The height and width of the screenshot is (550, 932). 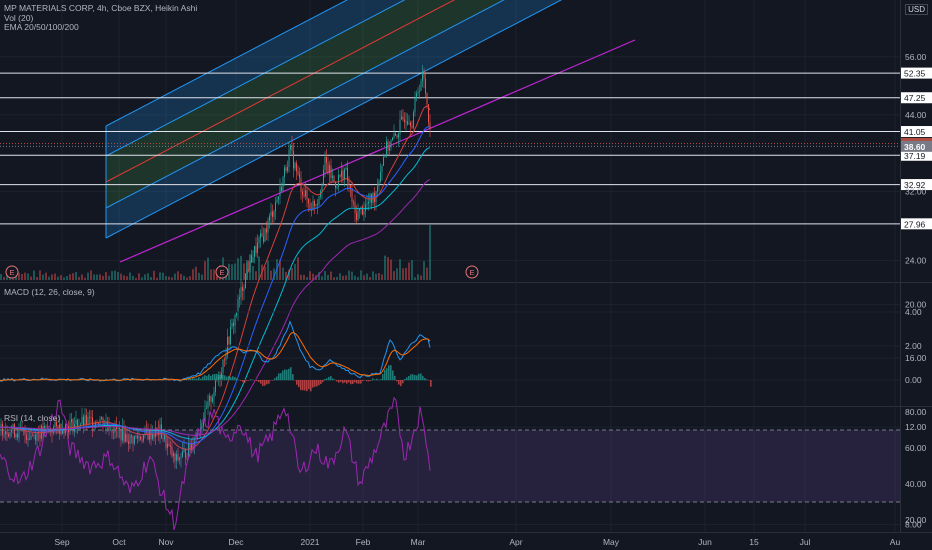 What do you see at coordinates (916, 520) in the screenshot?
I see `rsi-tick-label: 20.00` at bounding box center [916, 520].